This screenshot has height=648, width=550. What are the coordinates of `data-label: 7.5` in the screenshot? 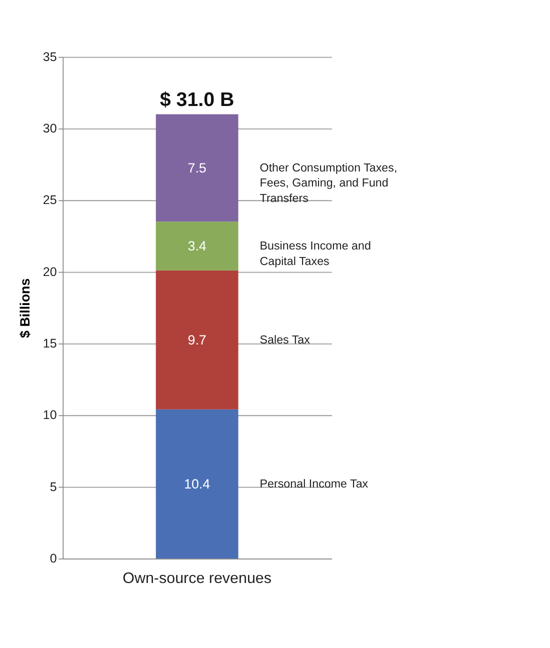 It's located at (197, 168).